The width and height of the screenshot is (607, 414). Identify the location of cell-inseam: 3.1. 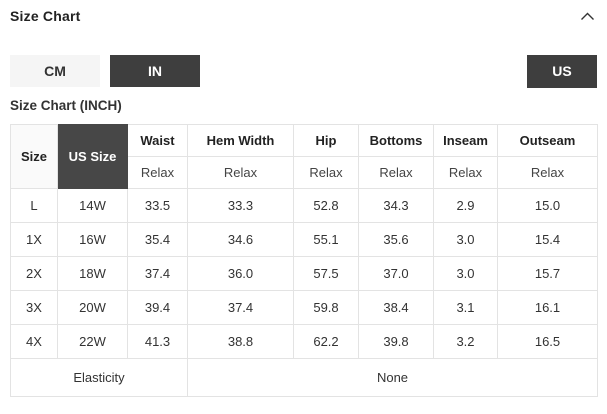
(465, 307).